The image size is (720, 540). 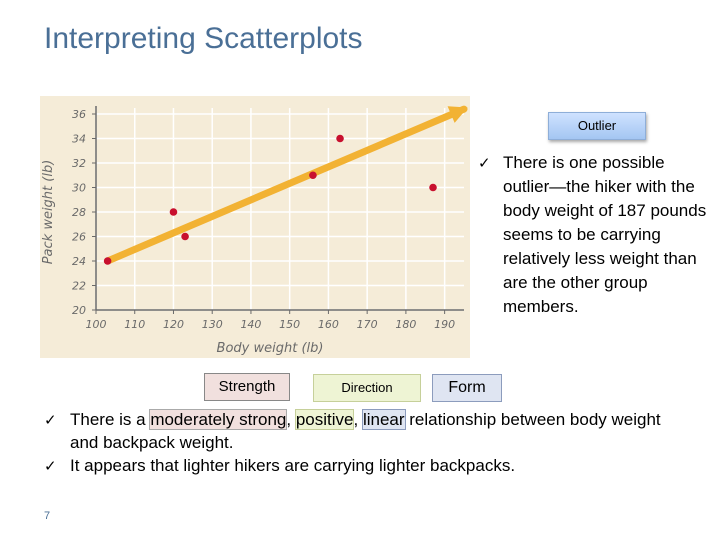 What do you see at coordinates (96, 324) in the screenshot?
I see `x-tick-label: 100` at bounding box center [96, 324].